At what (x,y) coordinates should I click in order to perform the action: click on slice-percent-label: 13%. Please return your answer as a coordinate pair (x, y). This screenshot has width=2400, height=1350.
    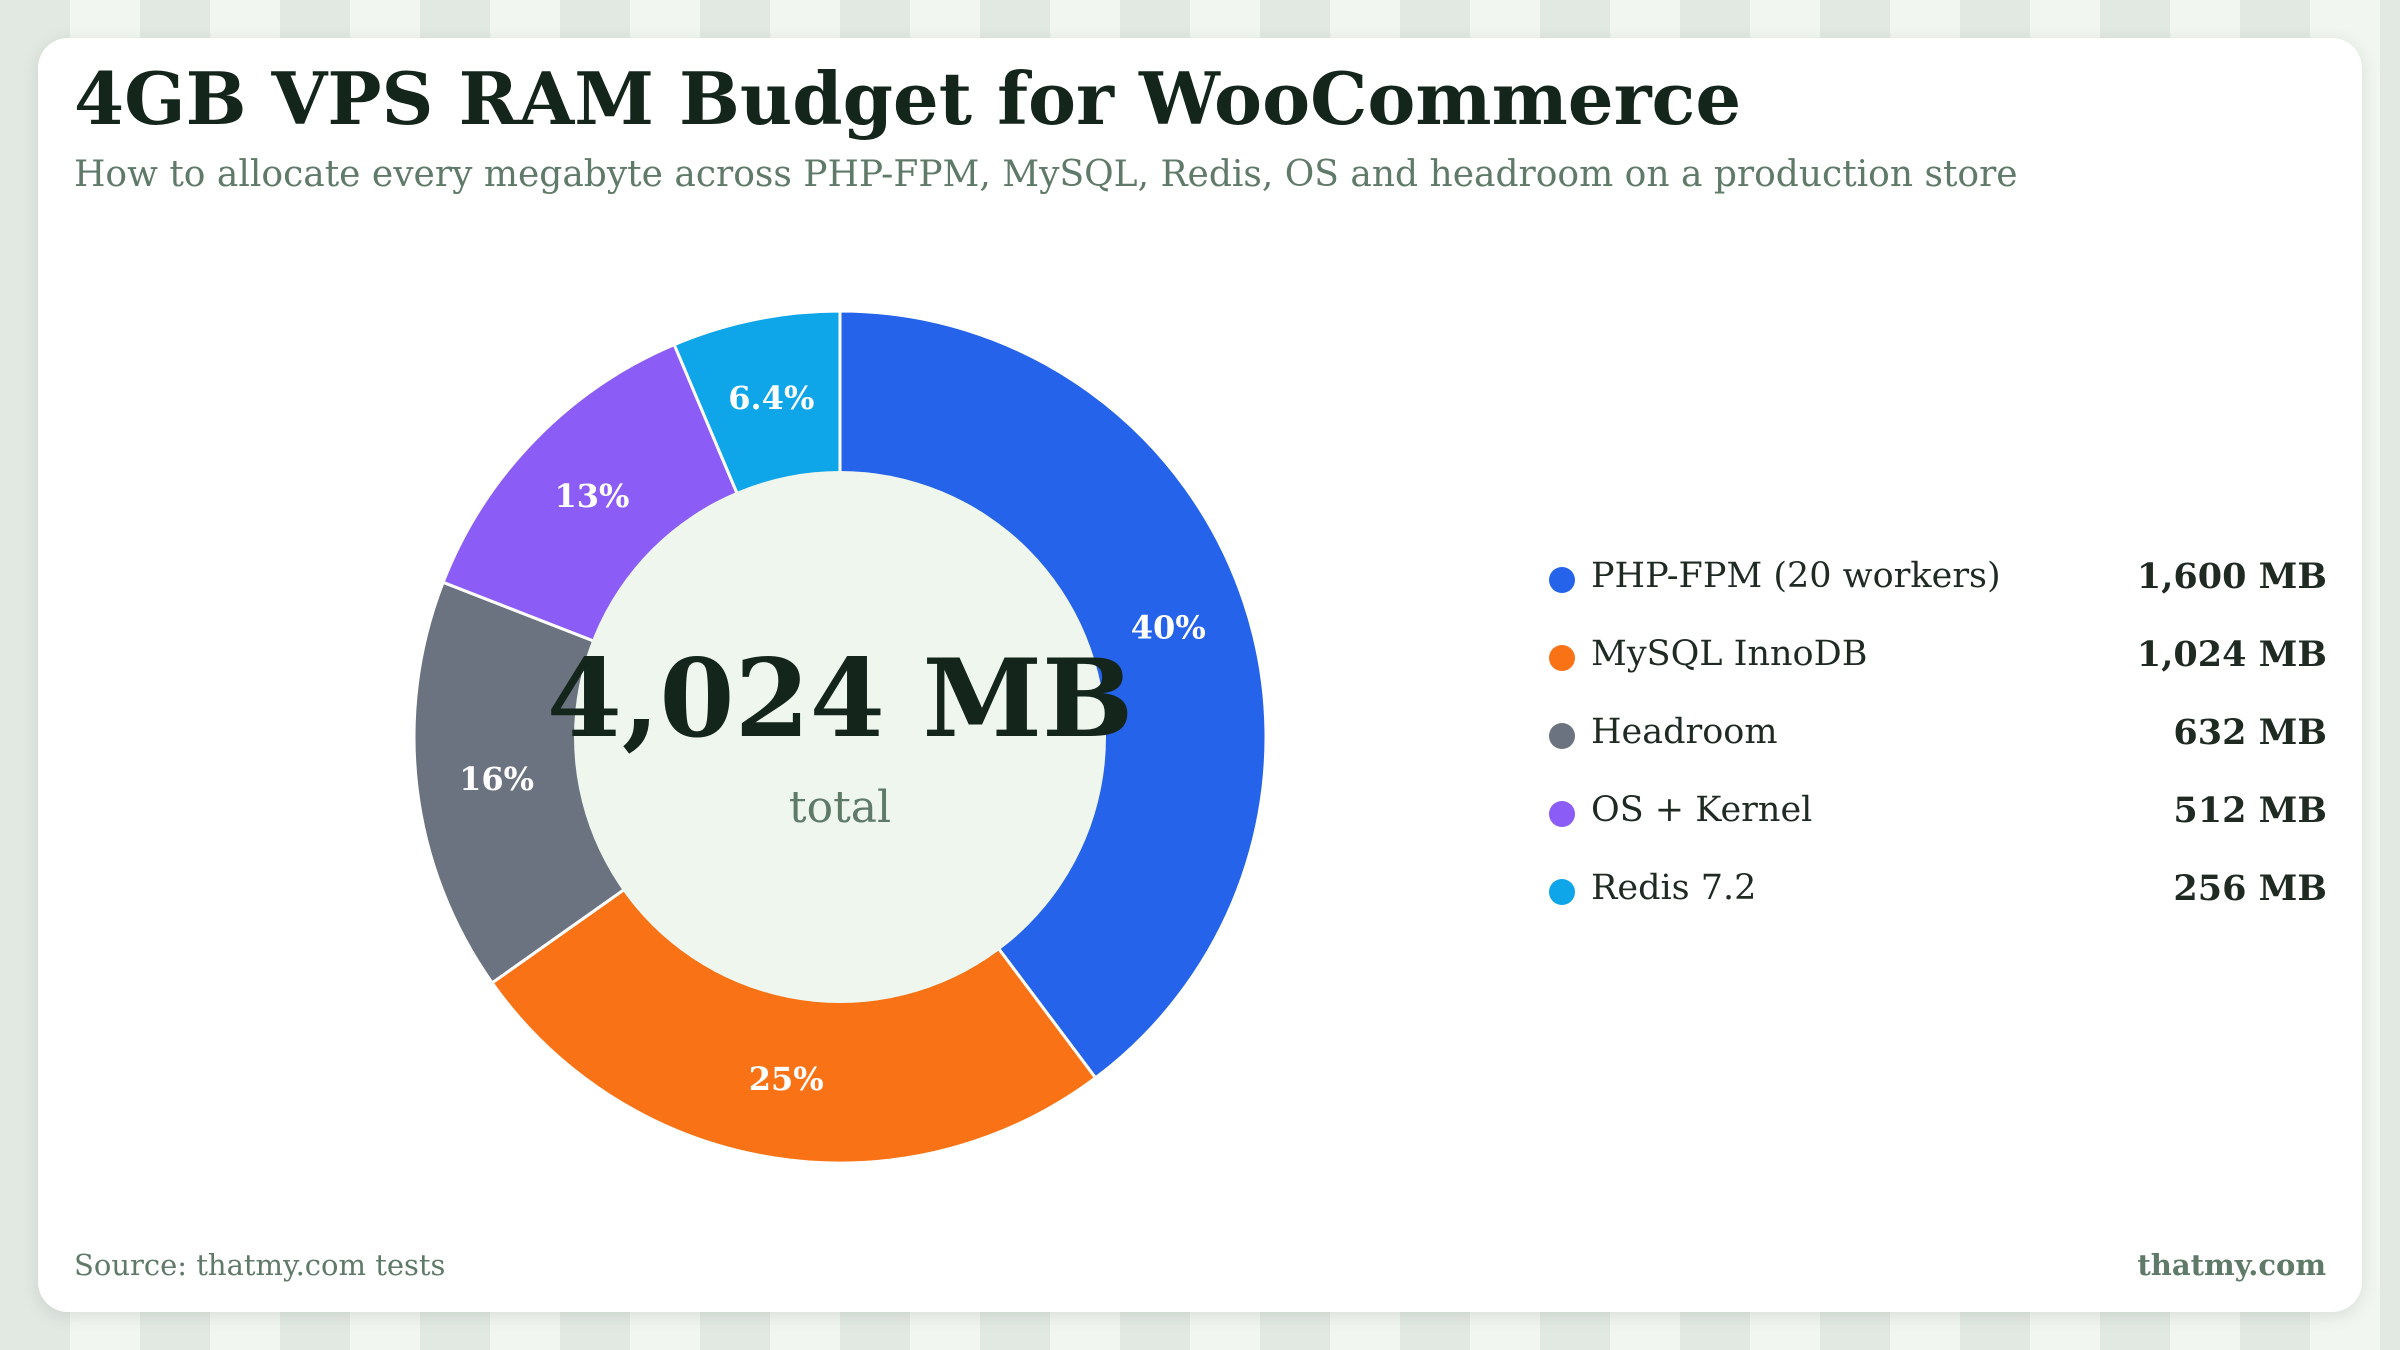
    Looking at the image, I should click on (591, 496).